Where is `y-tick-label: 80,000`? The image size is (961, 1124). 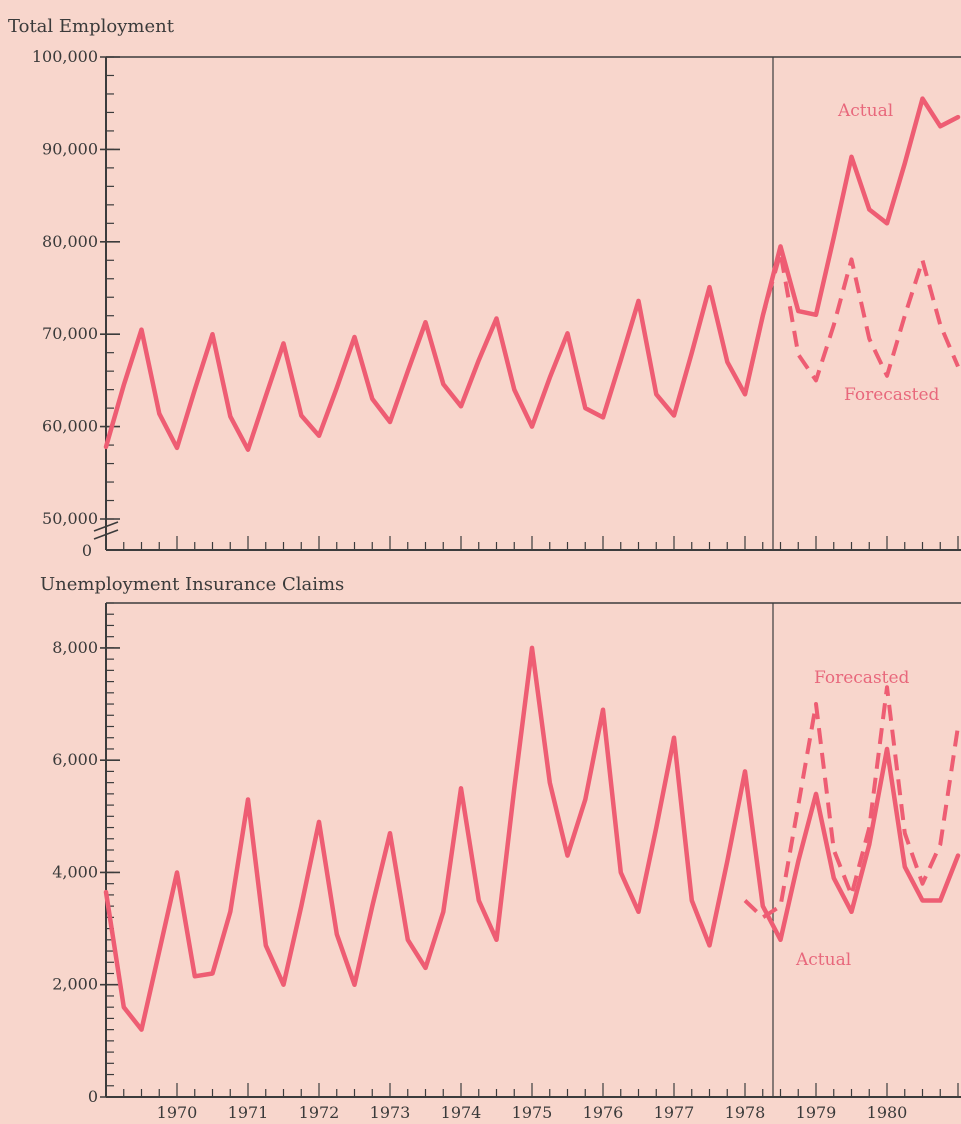
y-tick-label: 80,000 is located at coordinates (70, 241).